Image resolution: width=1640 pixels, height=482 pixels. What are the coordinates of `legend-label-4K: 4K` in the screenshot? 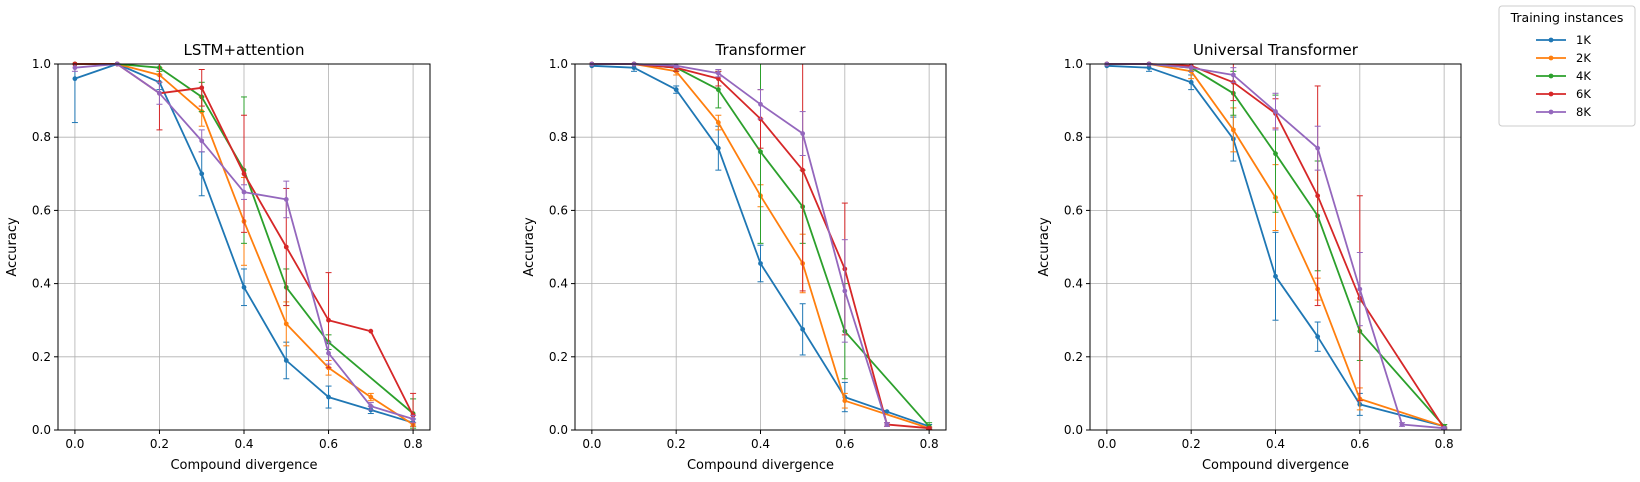 It's located at (1583, 76).